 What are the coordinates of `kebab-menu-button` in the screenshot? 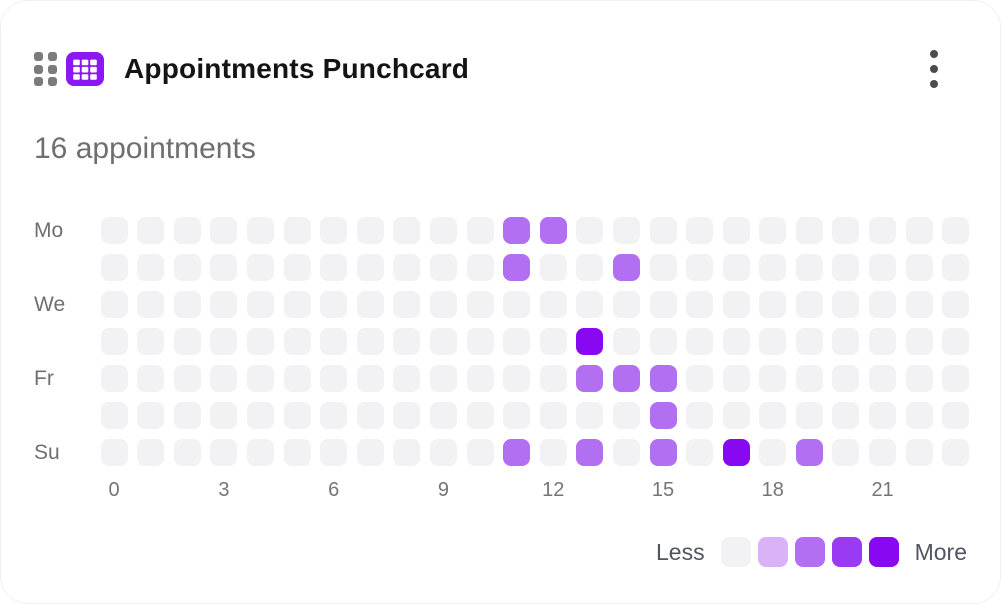 It's located at (934, 69).